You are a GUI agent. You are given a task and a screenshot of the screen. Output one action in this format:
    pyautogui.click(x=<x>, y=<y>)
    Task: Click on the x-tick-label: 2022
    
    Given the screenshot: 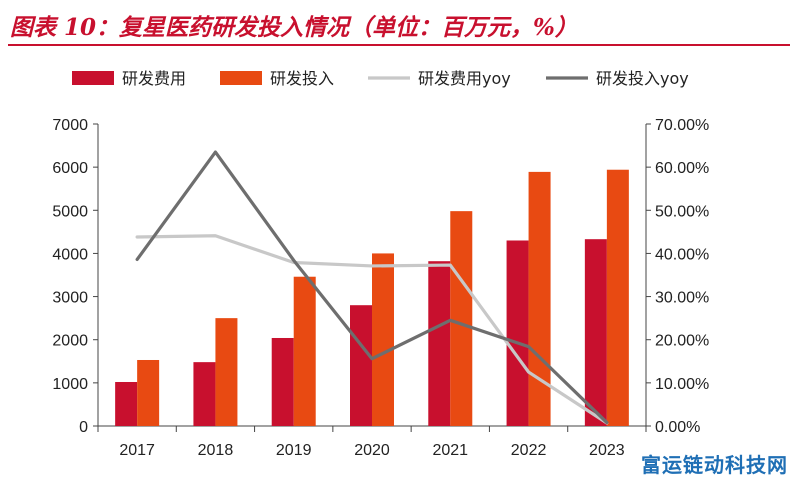 What is the action you would take?
    pyautogui.click(x=529, y=450)
    